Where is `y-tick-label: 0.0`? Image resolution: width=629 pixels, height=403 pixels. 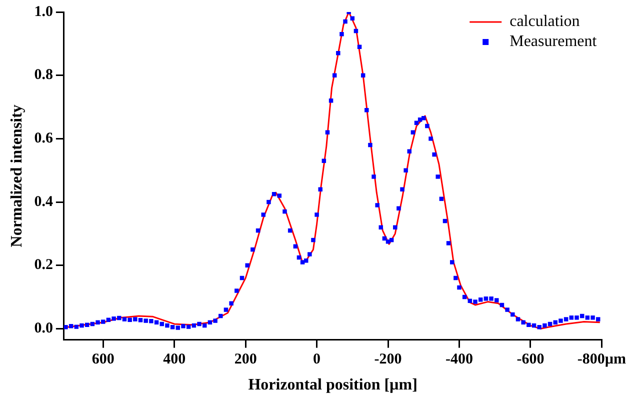 y-tick-label: 0.0 is located at coordinates (43, 328).